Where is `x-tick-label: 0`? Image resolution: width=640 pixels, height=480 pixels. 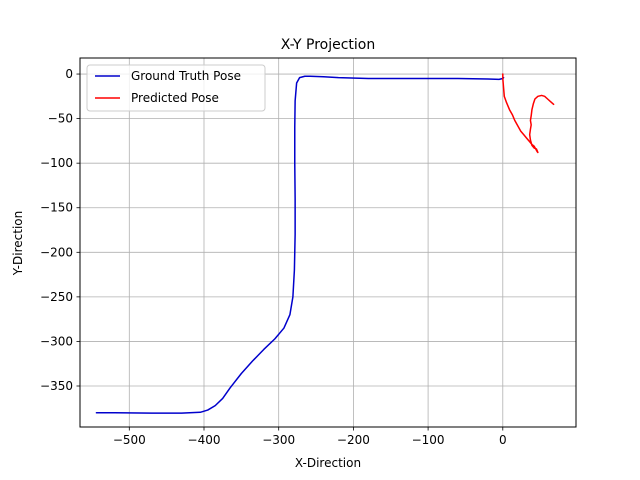
x-tick-label: 0 is located at coordinates (503, 440).